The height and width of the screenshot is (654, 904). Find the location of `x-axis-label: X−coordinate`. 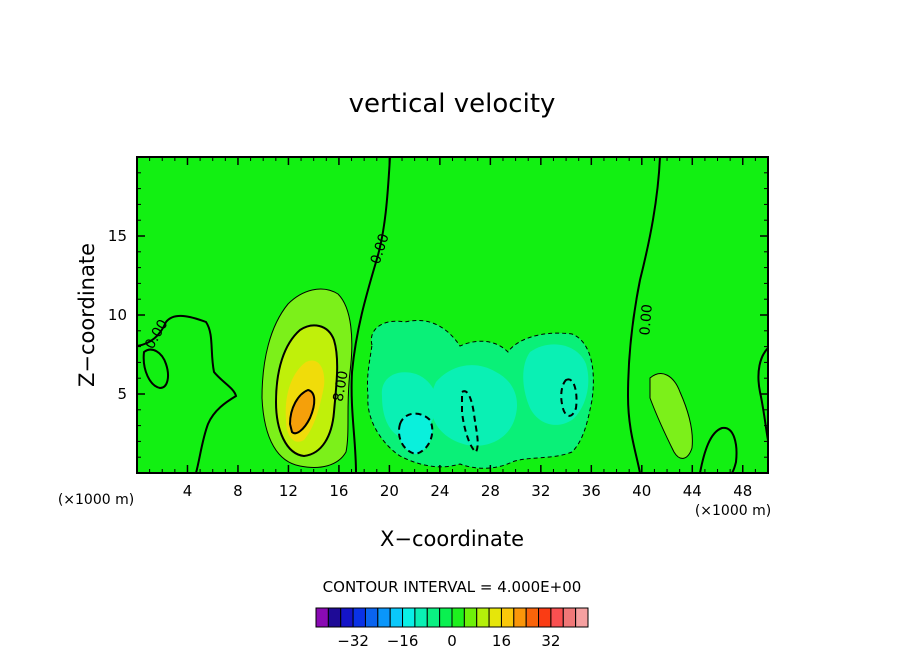

x-axis-label: X−coordinate is located at coordinates (452, 539).